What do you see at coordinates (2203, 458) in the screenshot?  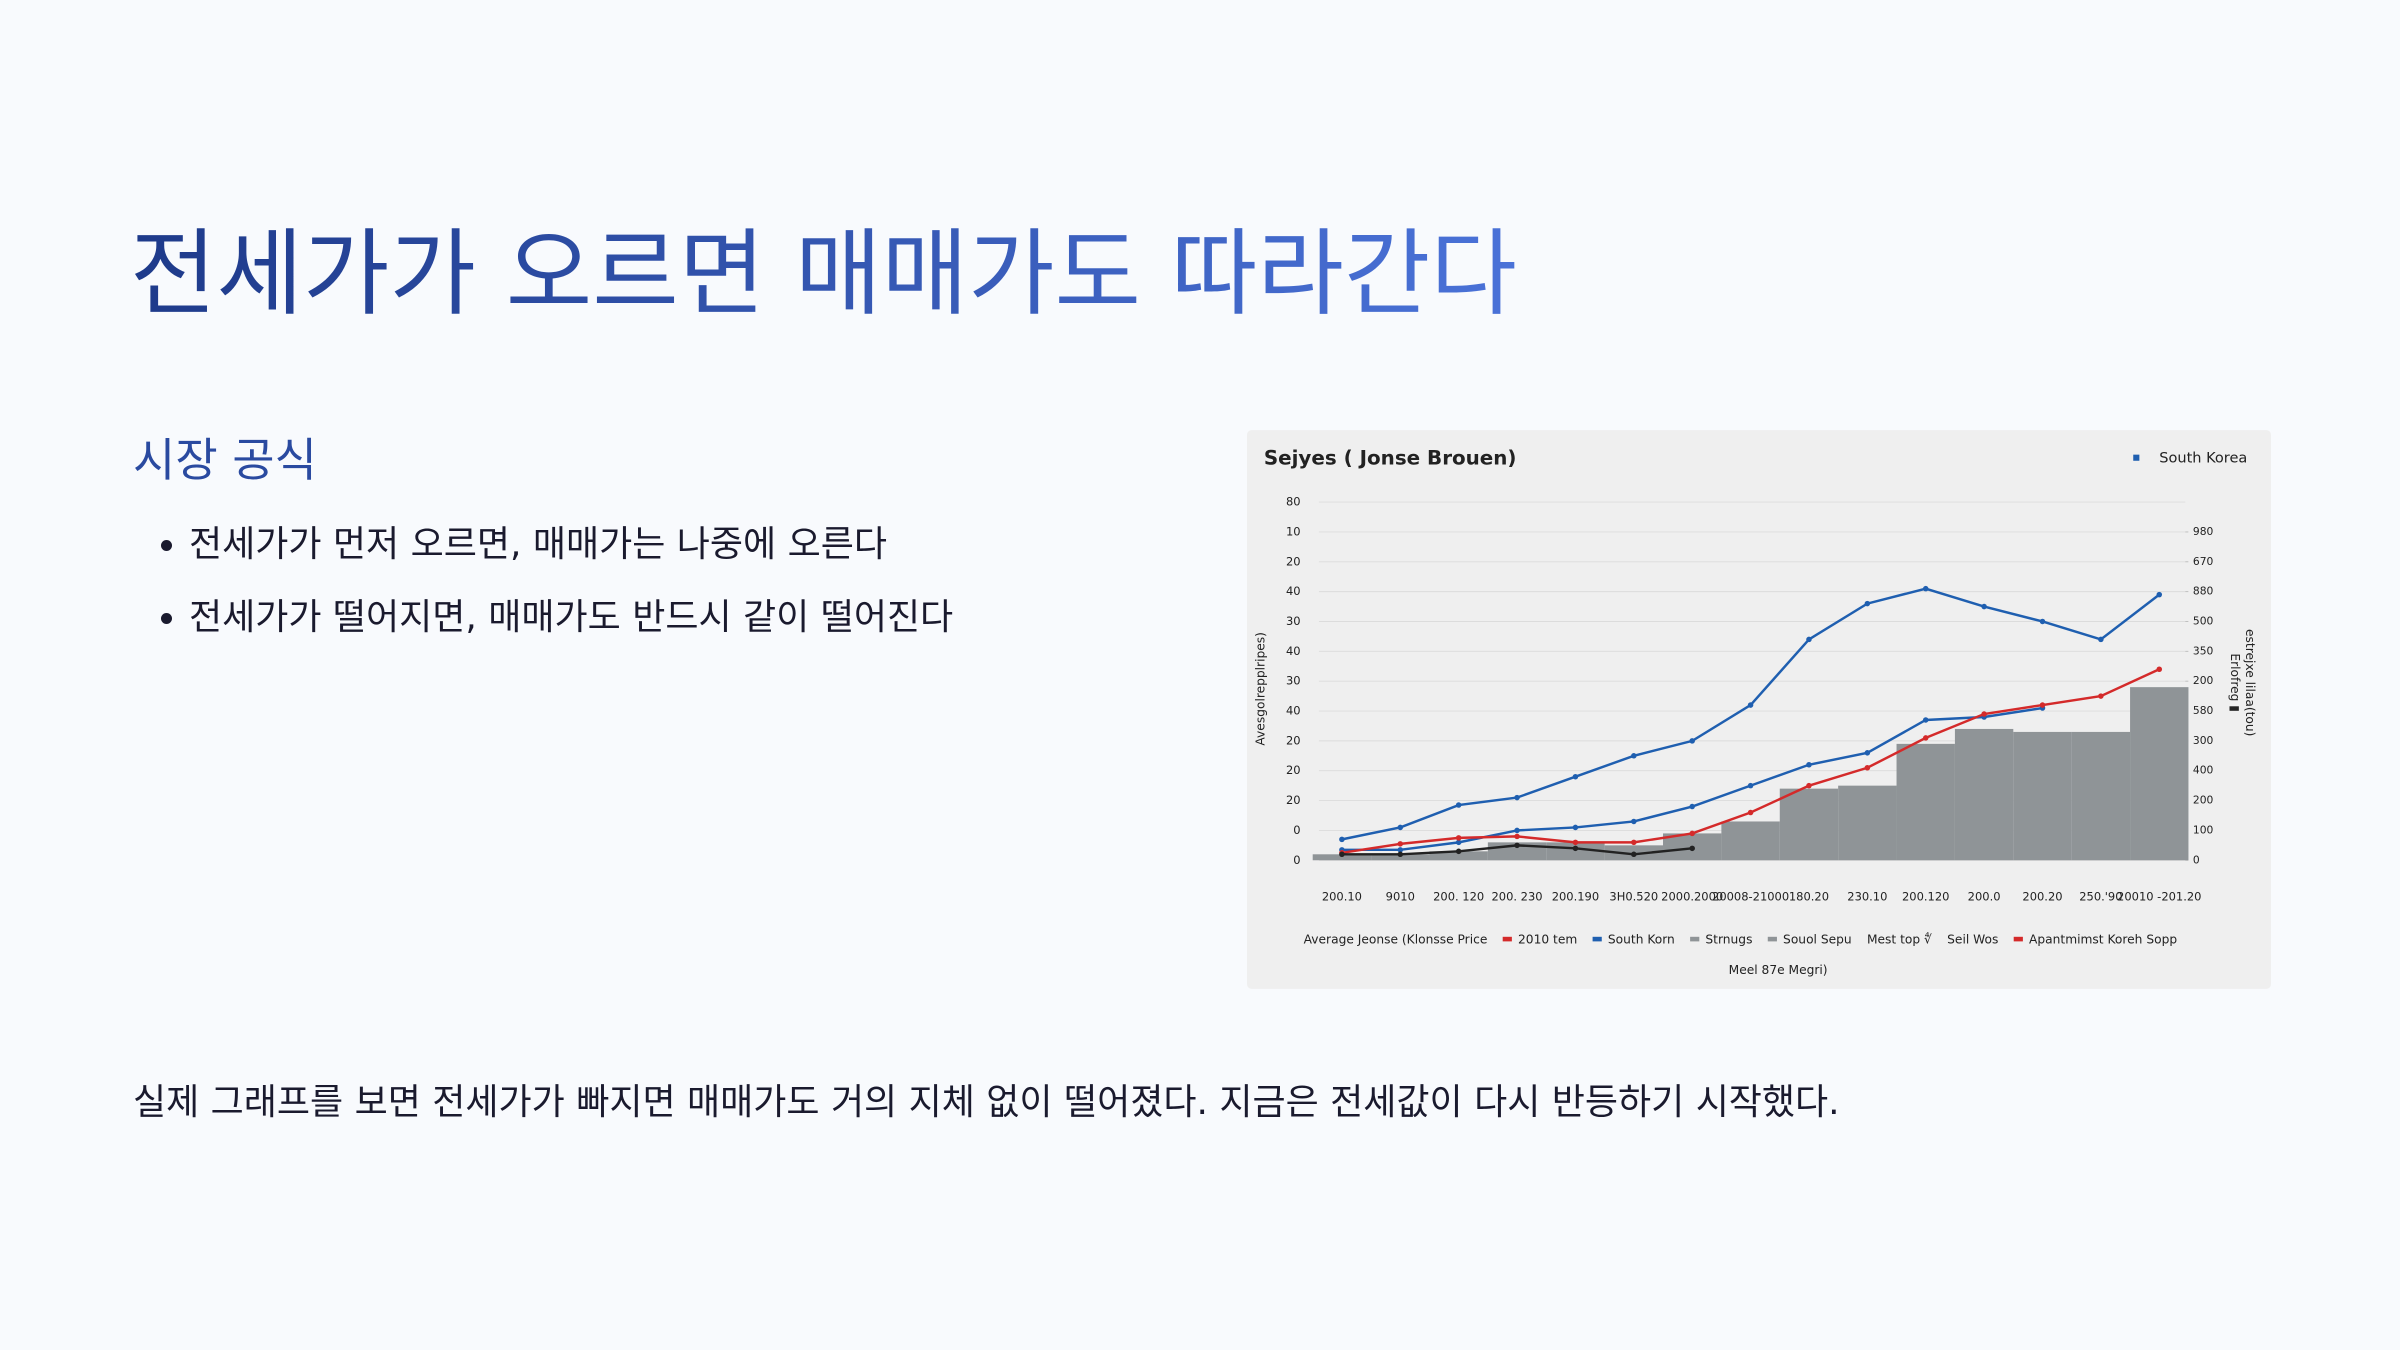 I see `legend-label: South Korea` at bounding box center [2203, 458].